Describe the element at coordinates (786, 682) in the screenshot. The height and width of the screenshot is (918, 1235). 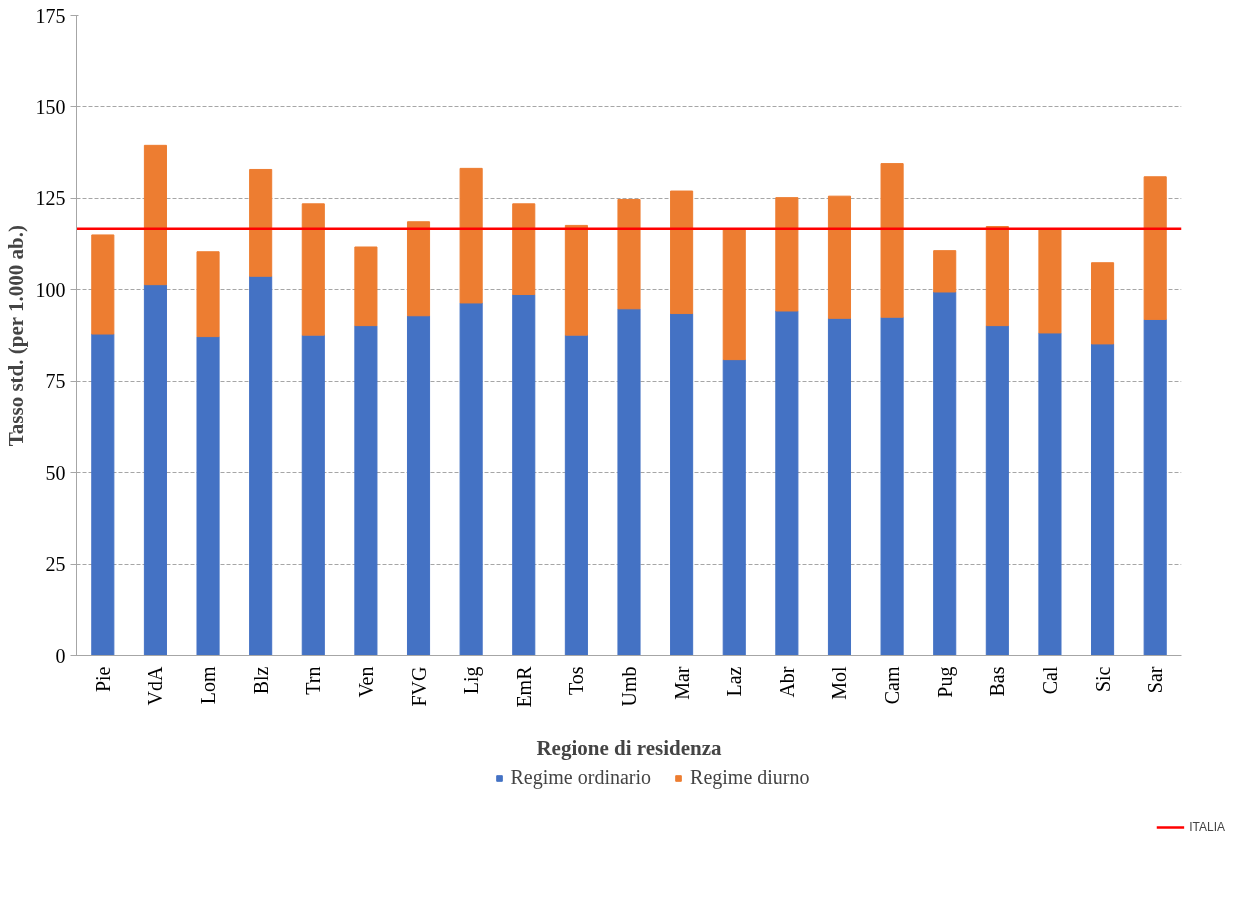
I see `x-tick-label: Abr` at that location.